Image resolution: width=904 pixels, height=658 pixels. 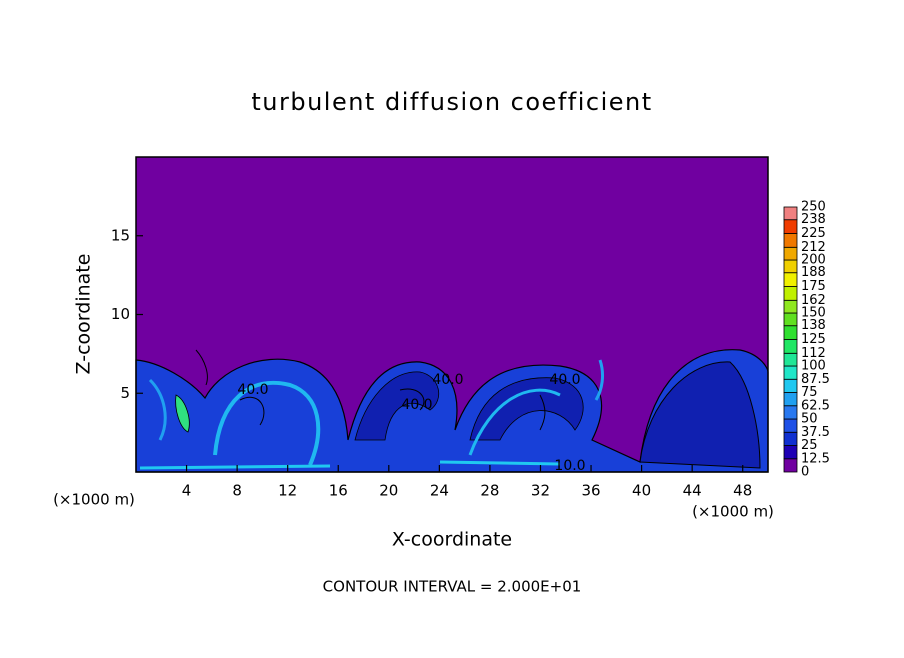 I want to click on colorbar-label: 175, so click(x=813, y=286).